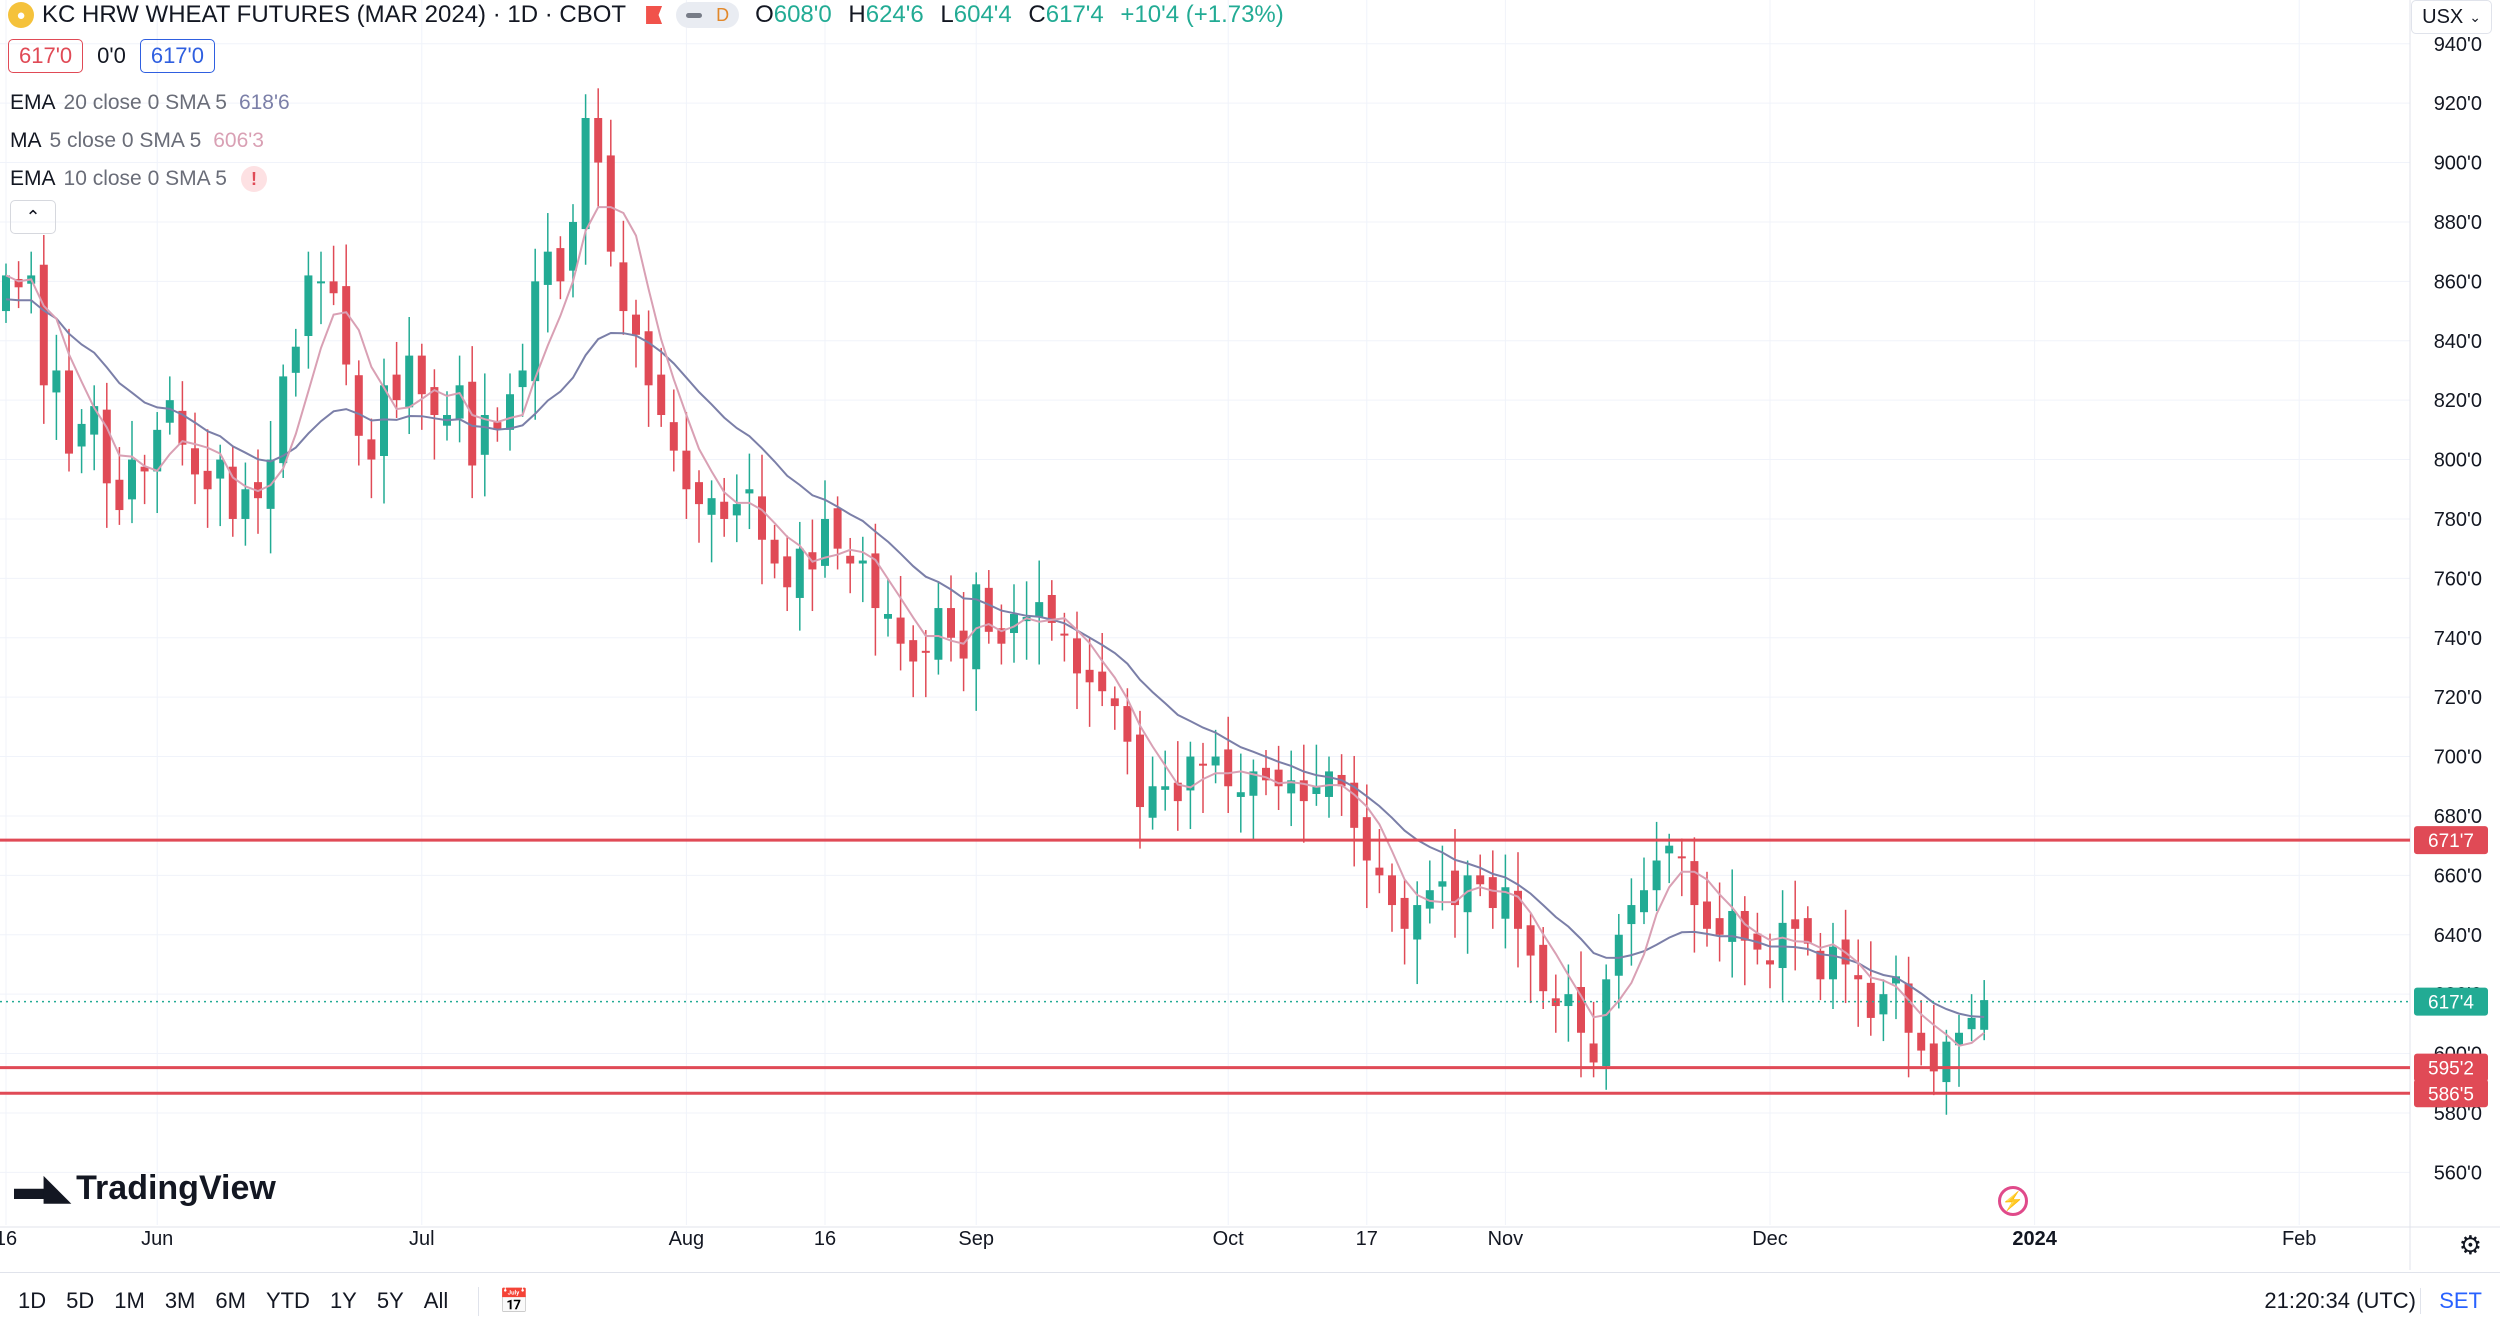 The width and height of the screenshot is (2500, 1329). Describe the element at coordinates (2458, 876) in the screenshot. I see `y-tick-label: 660'0` at that location.